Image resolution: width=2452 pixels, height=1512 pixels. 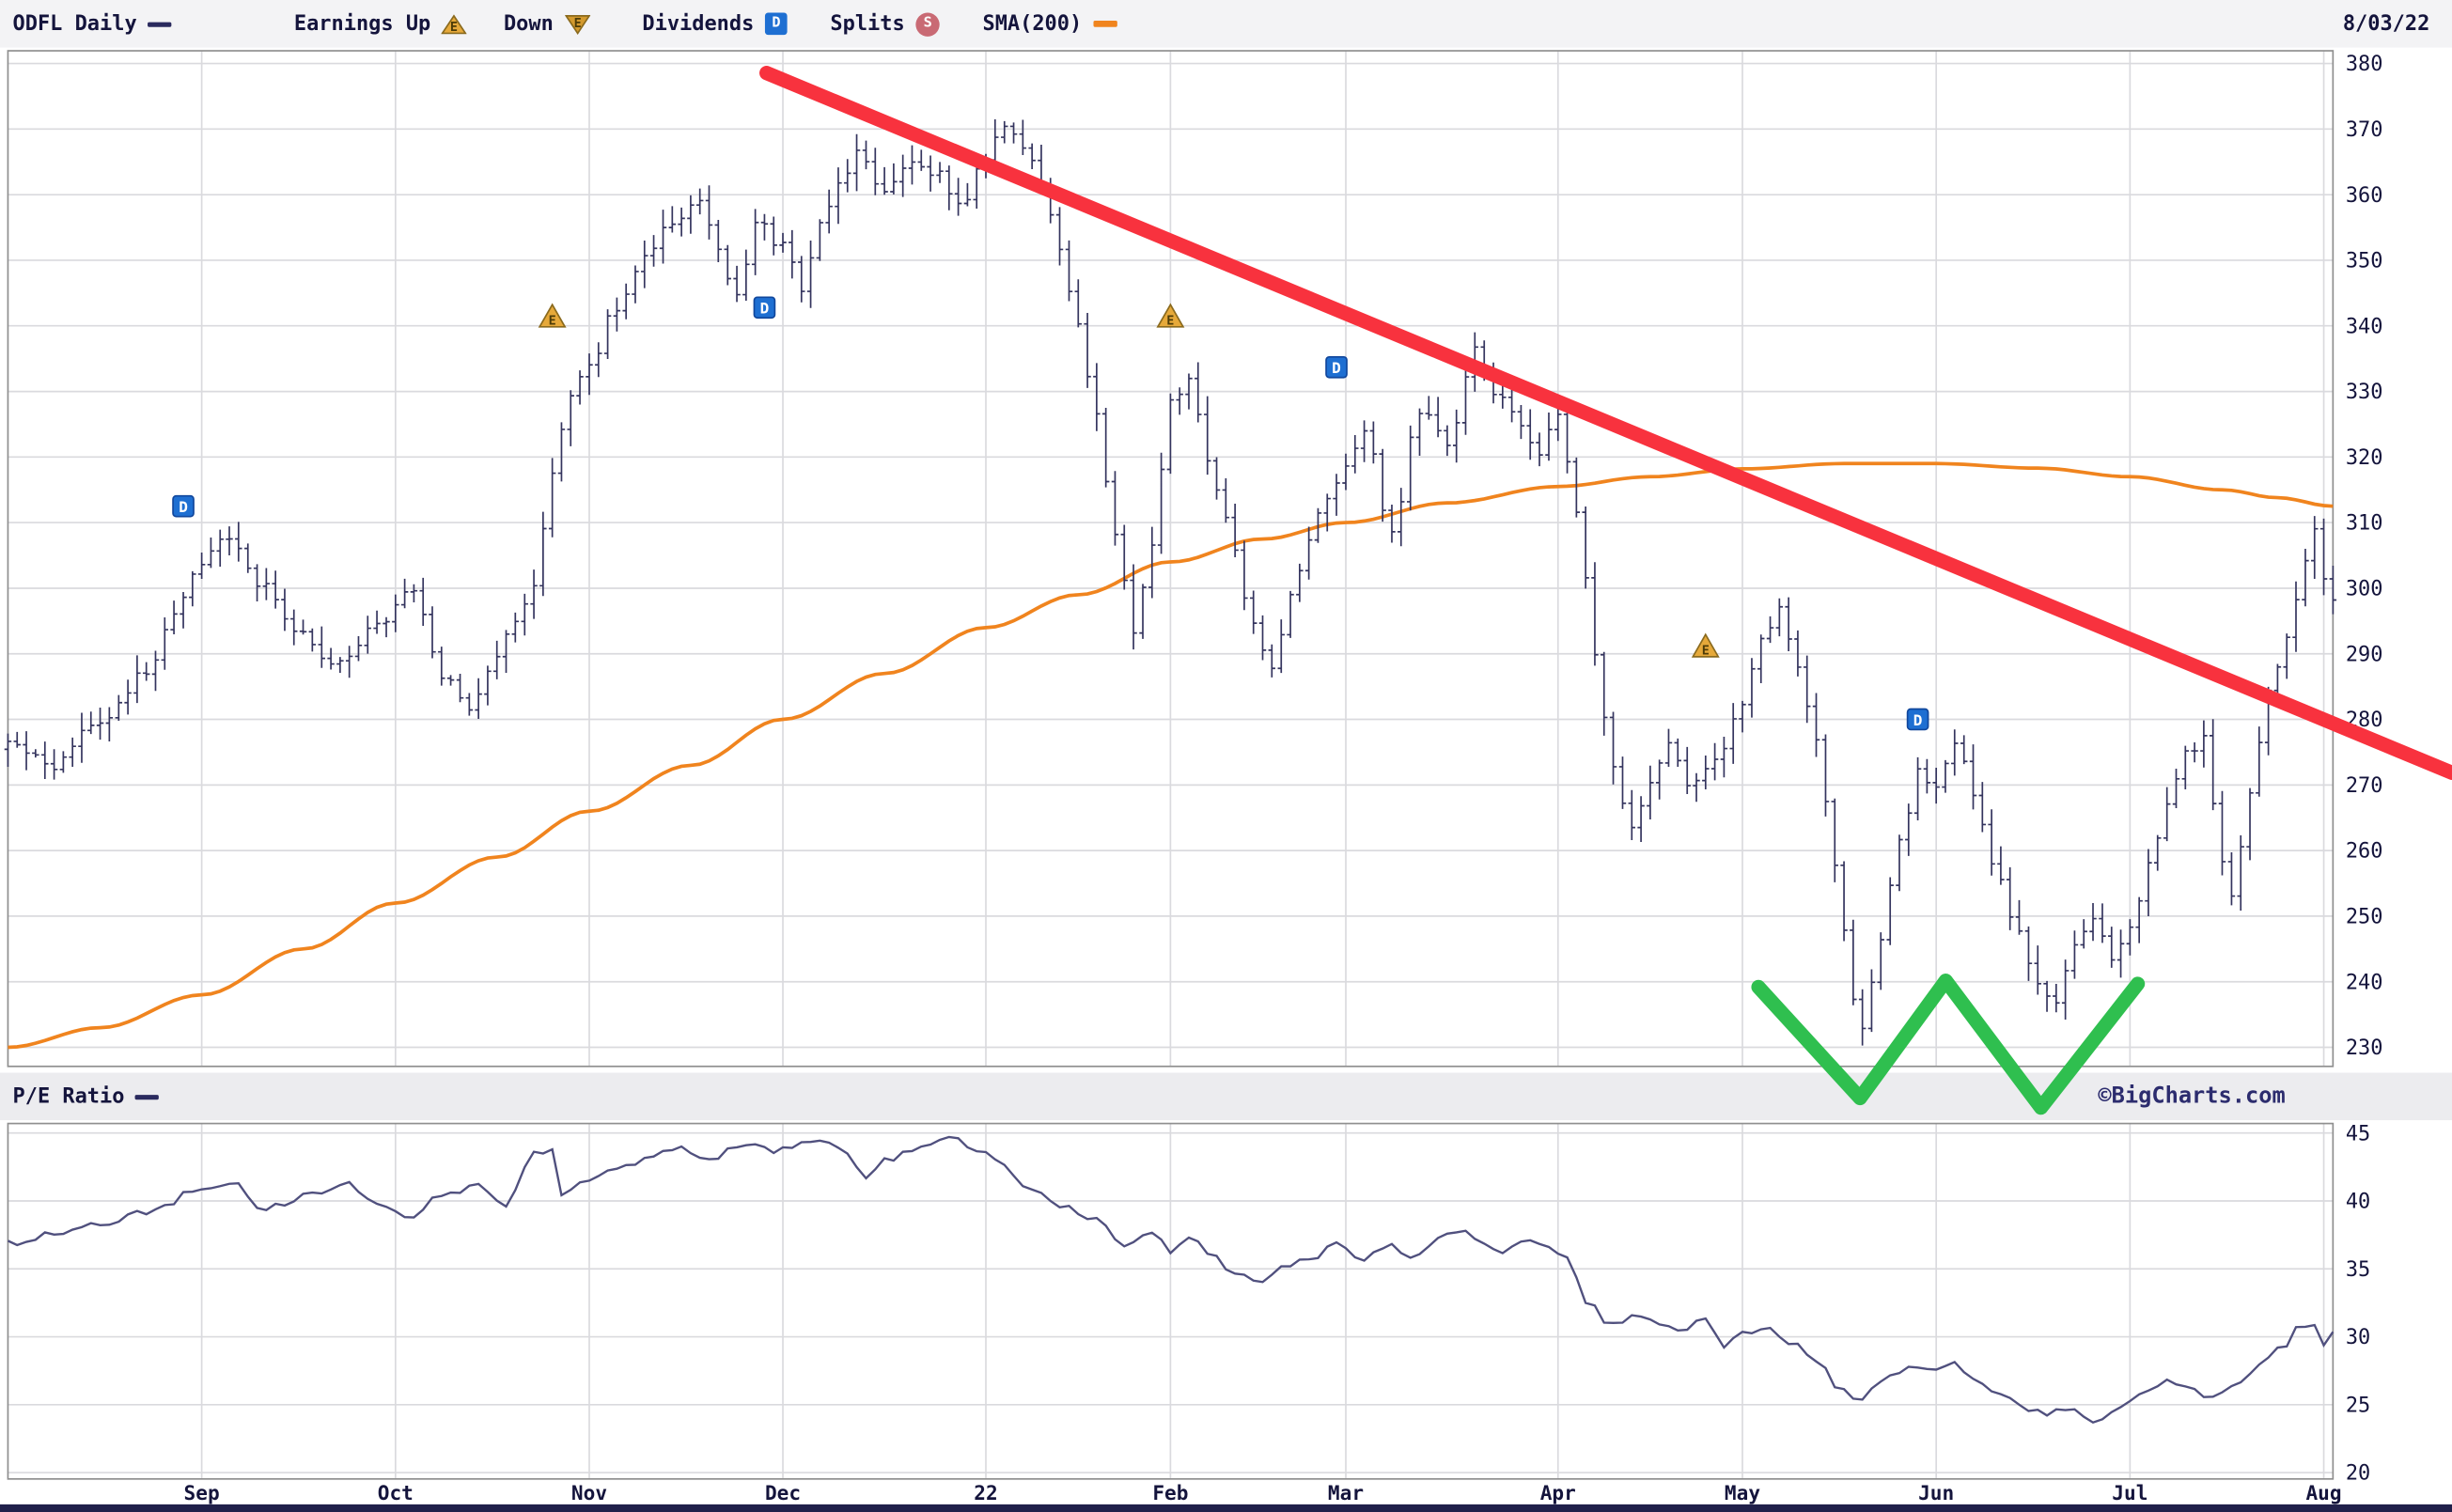 What do you see at coordinates (698, 23) in the screenshot?
I see `dividends-label: Dividends` at bounding box center [698, 23].